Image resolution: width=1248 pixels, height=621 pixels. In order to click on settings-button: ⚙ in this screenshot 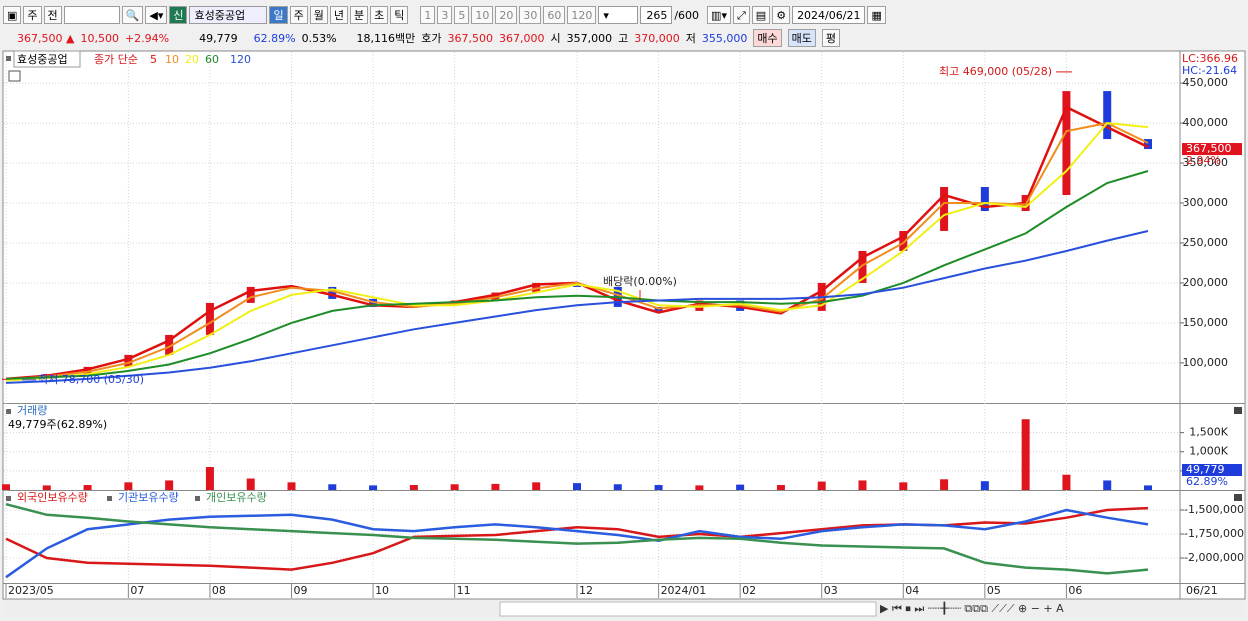, I will do `click(781, 15)`.